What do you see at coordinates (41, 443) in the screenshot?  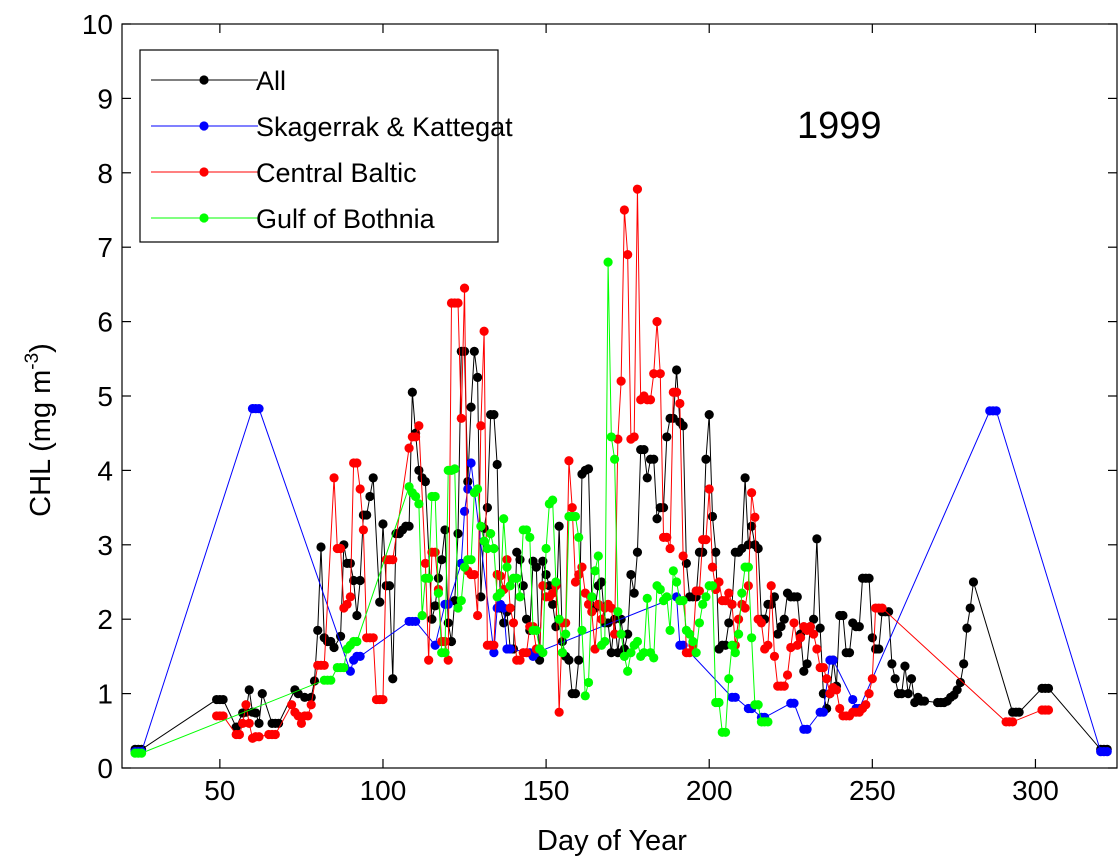 I see `y-axis-label-main: CHL (mg m` at bounding box center [41, 443].